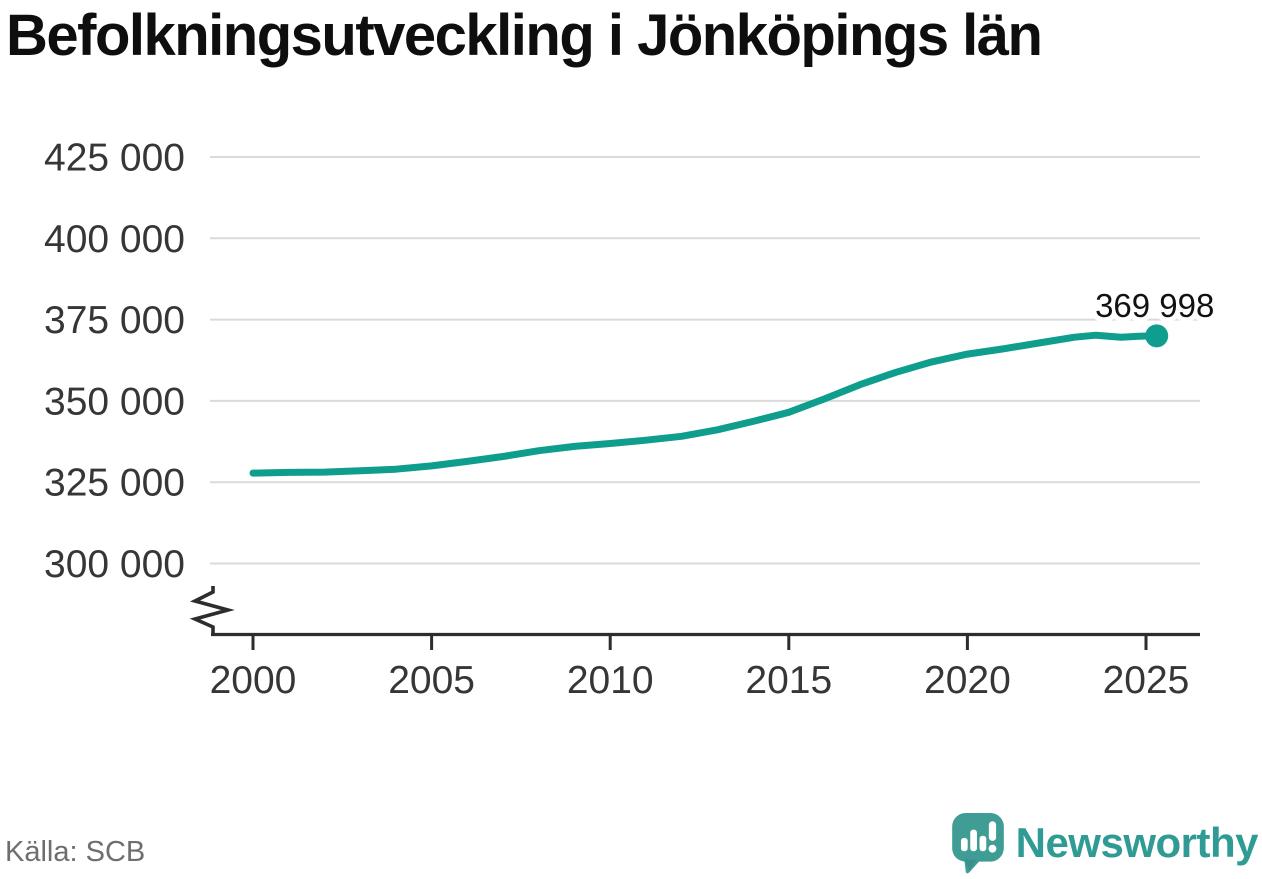 The image size is (1262, 879). Describe the element at coordinates (431, 680) in the screenshot. I see `x-tick-label: 2005` at that location.